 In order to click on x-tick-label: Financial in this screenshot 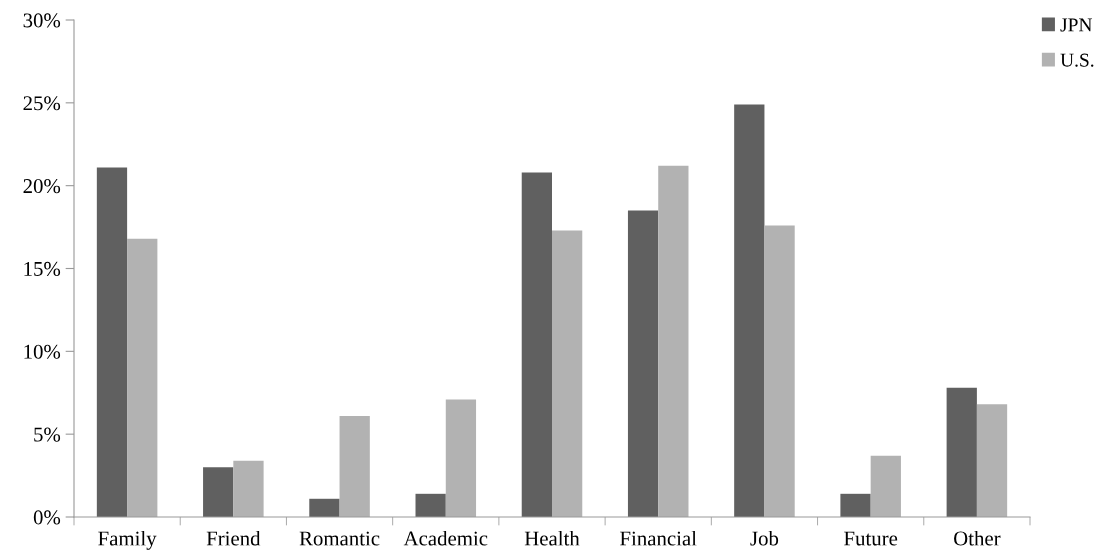, I will do `click(658, 538)`.